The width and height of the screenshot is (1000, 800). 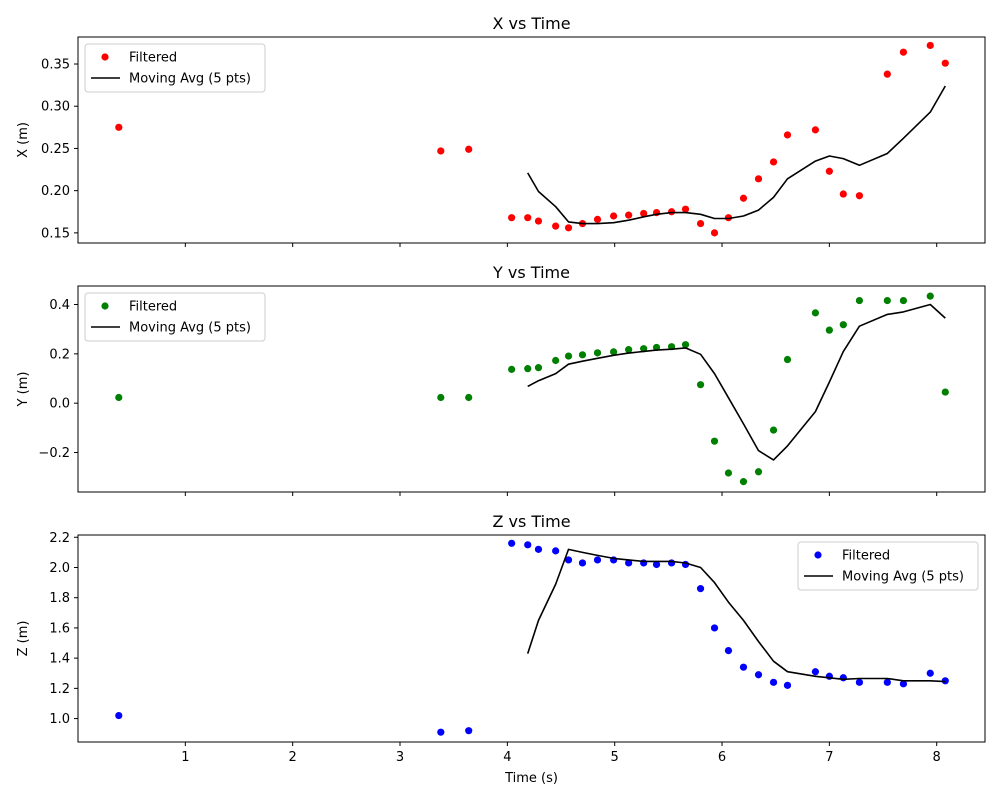 What do you see at coordinates (55, 191) in the screenshot?
I see `y-tick-label: 0.20` at bounding box center [55, 191].